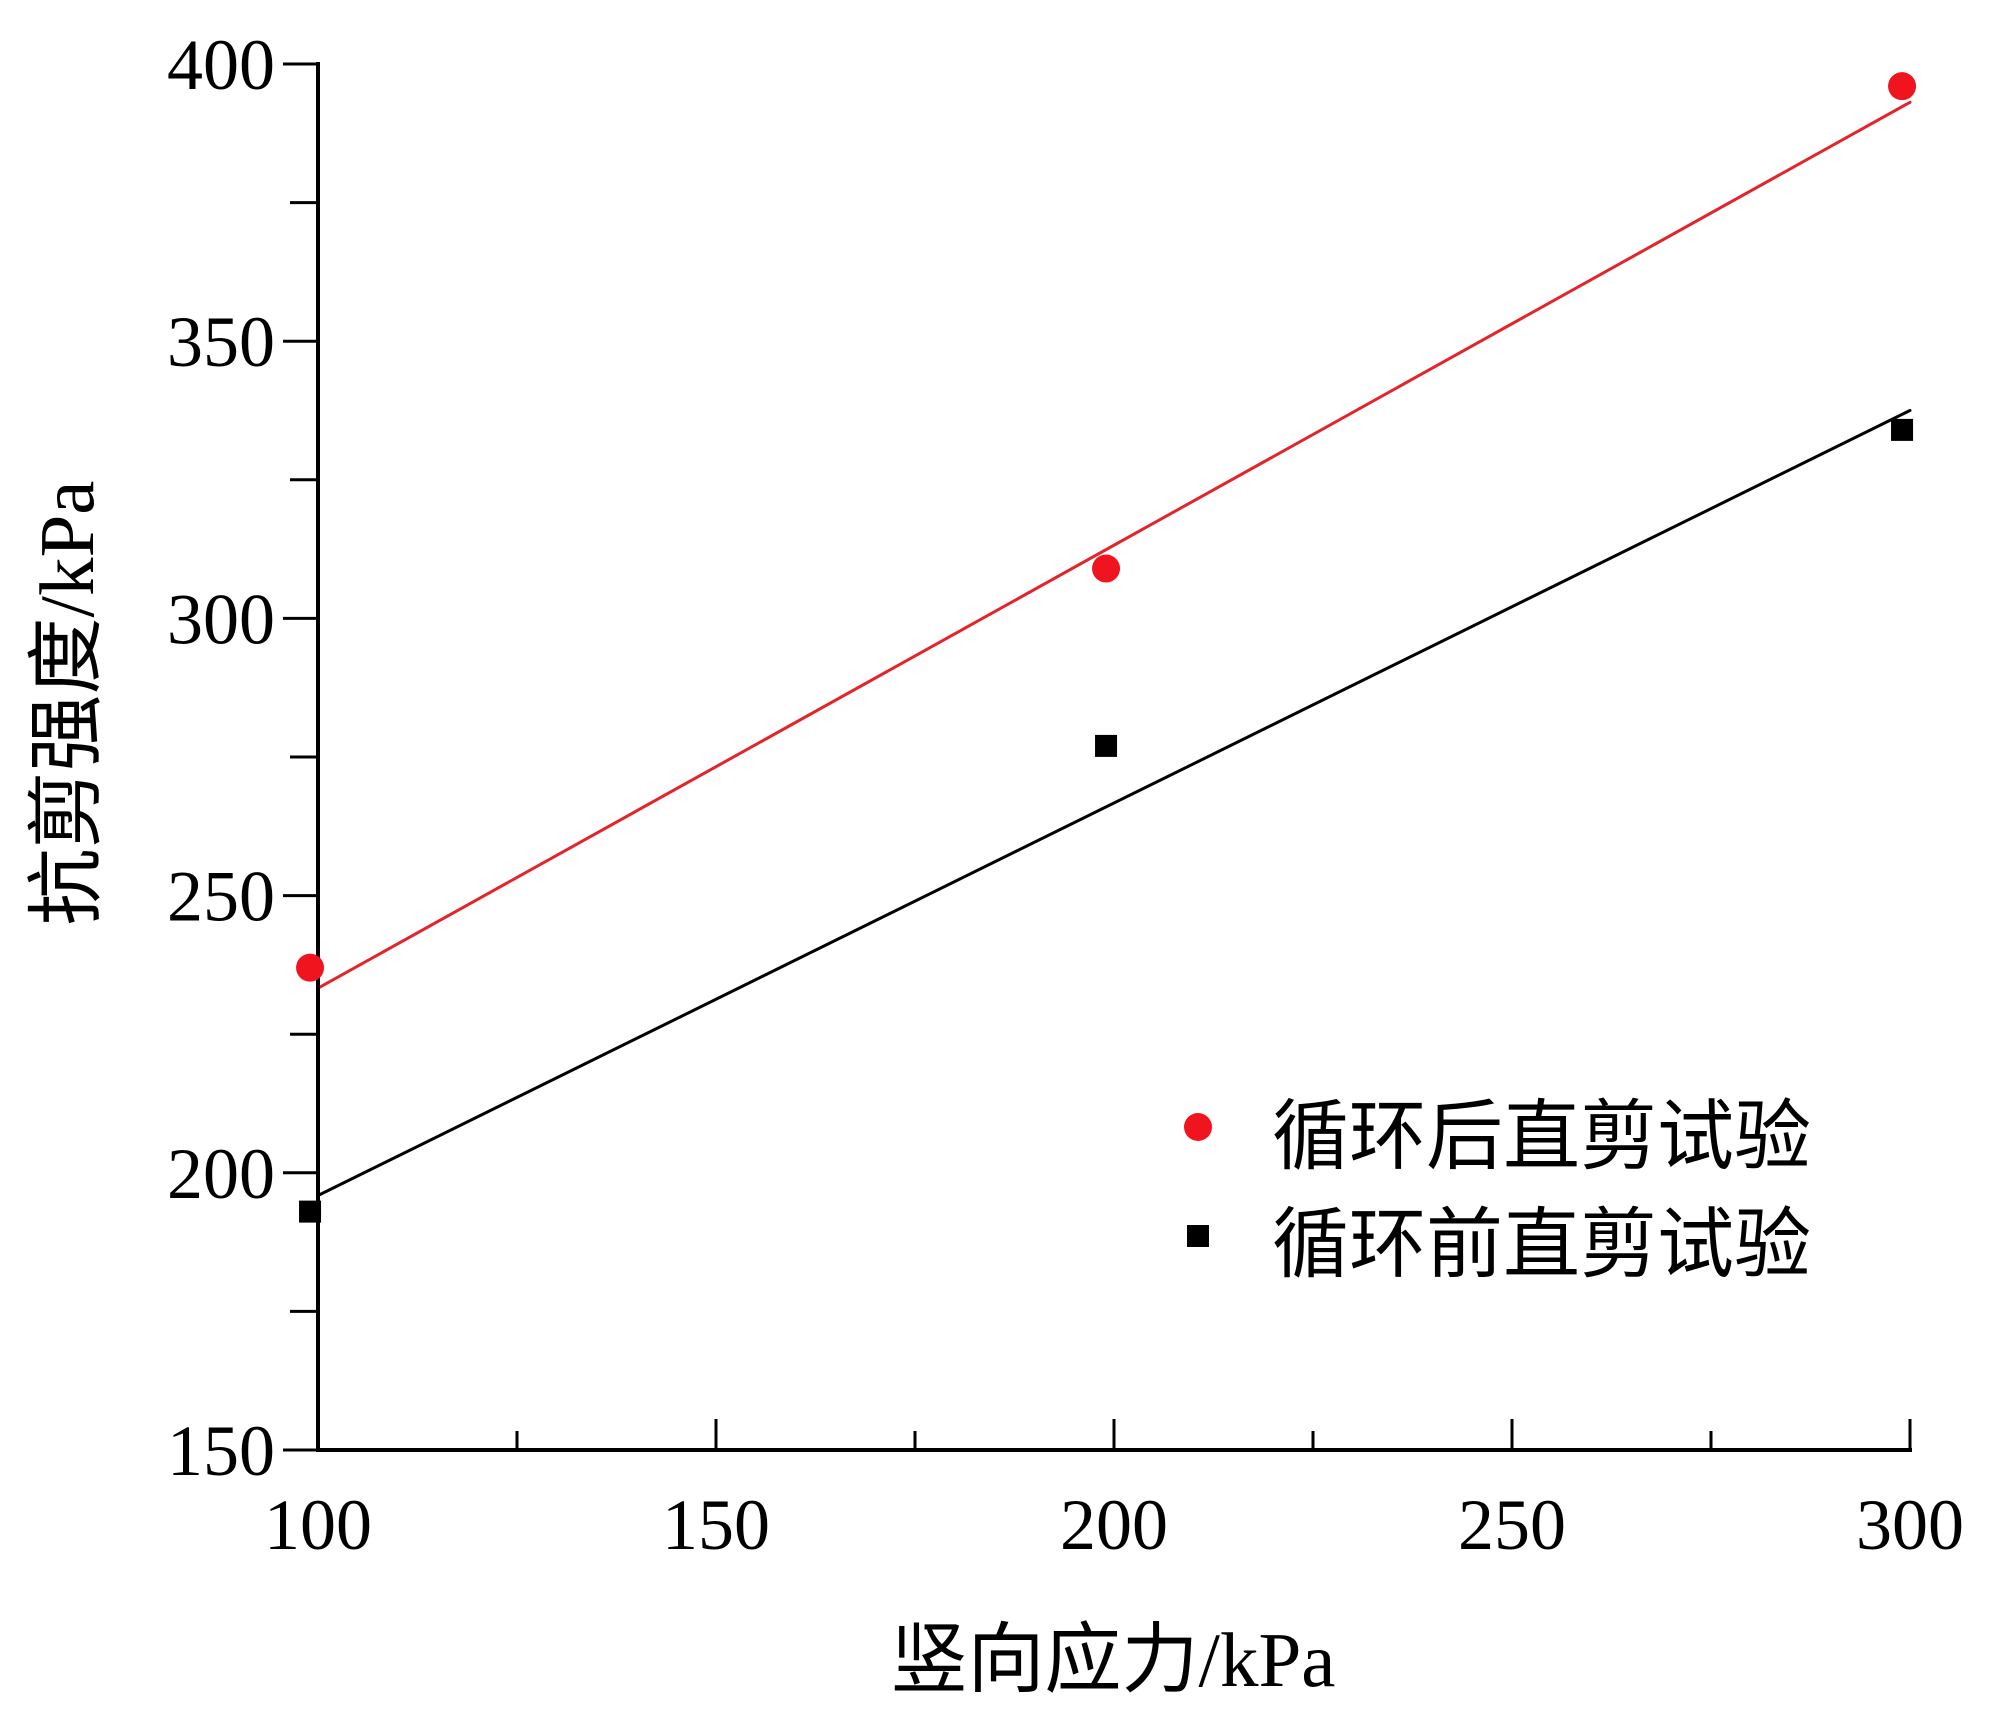 The image size is (1994, 1731). What do you see at coordinates (716, 1525) in the screenshot?
I see `x-tick-label: 150` at bounding box center [716, 1525].